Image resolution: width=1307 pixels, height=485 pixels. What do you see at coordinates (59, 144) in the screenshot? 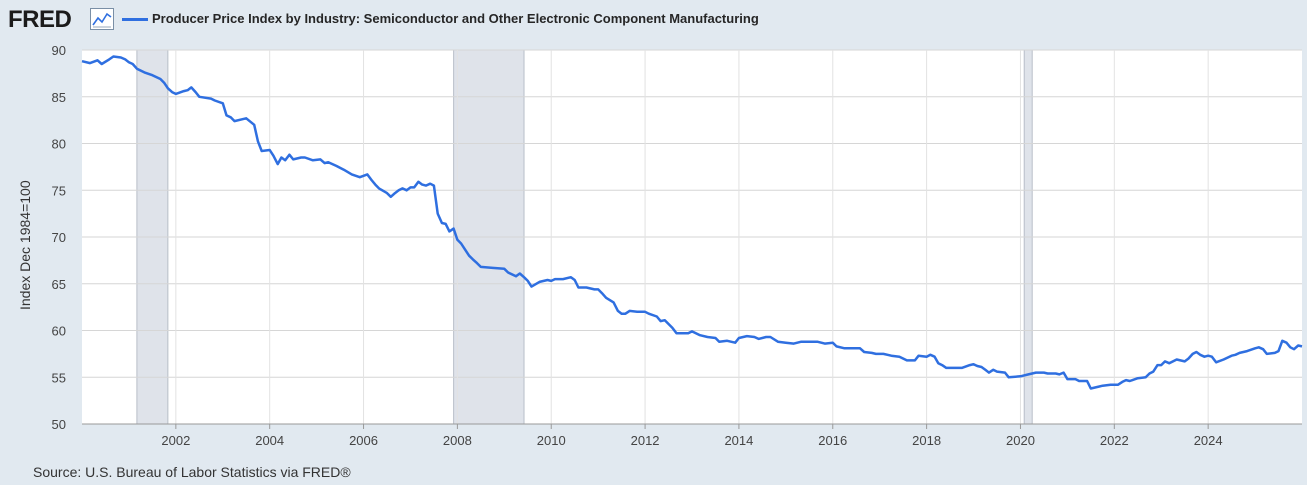
I see `y-tick-label: 80` at bounding box center [59, 144].